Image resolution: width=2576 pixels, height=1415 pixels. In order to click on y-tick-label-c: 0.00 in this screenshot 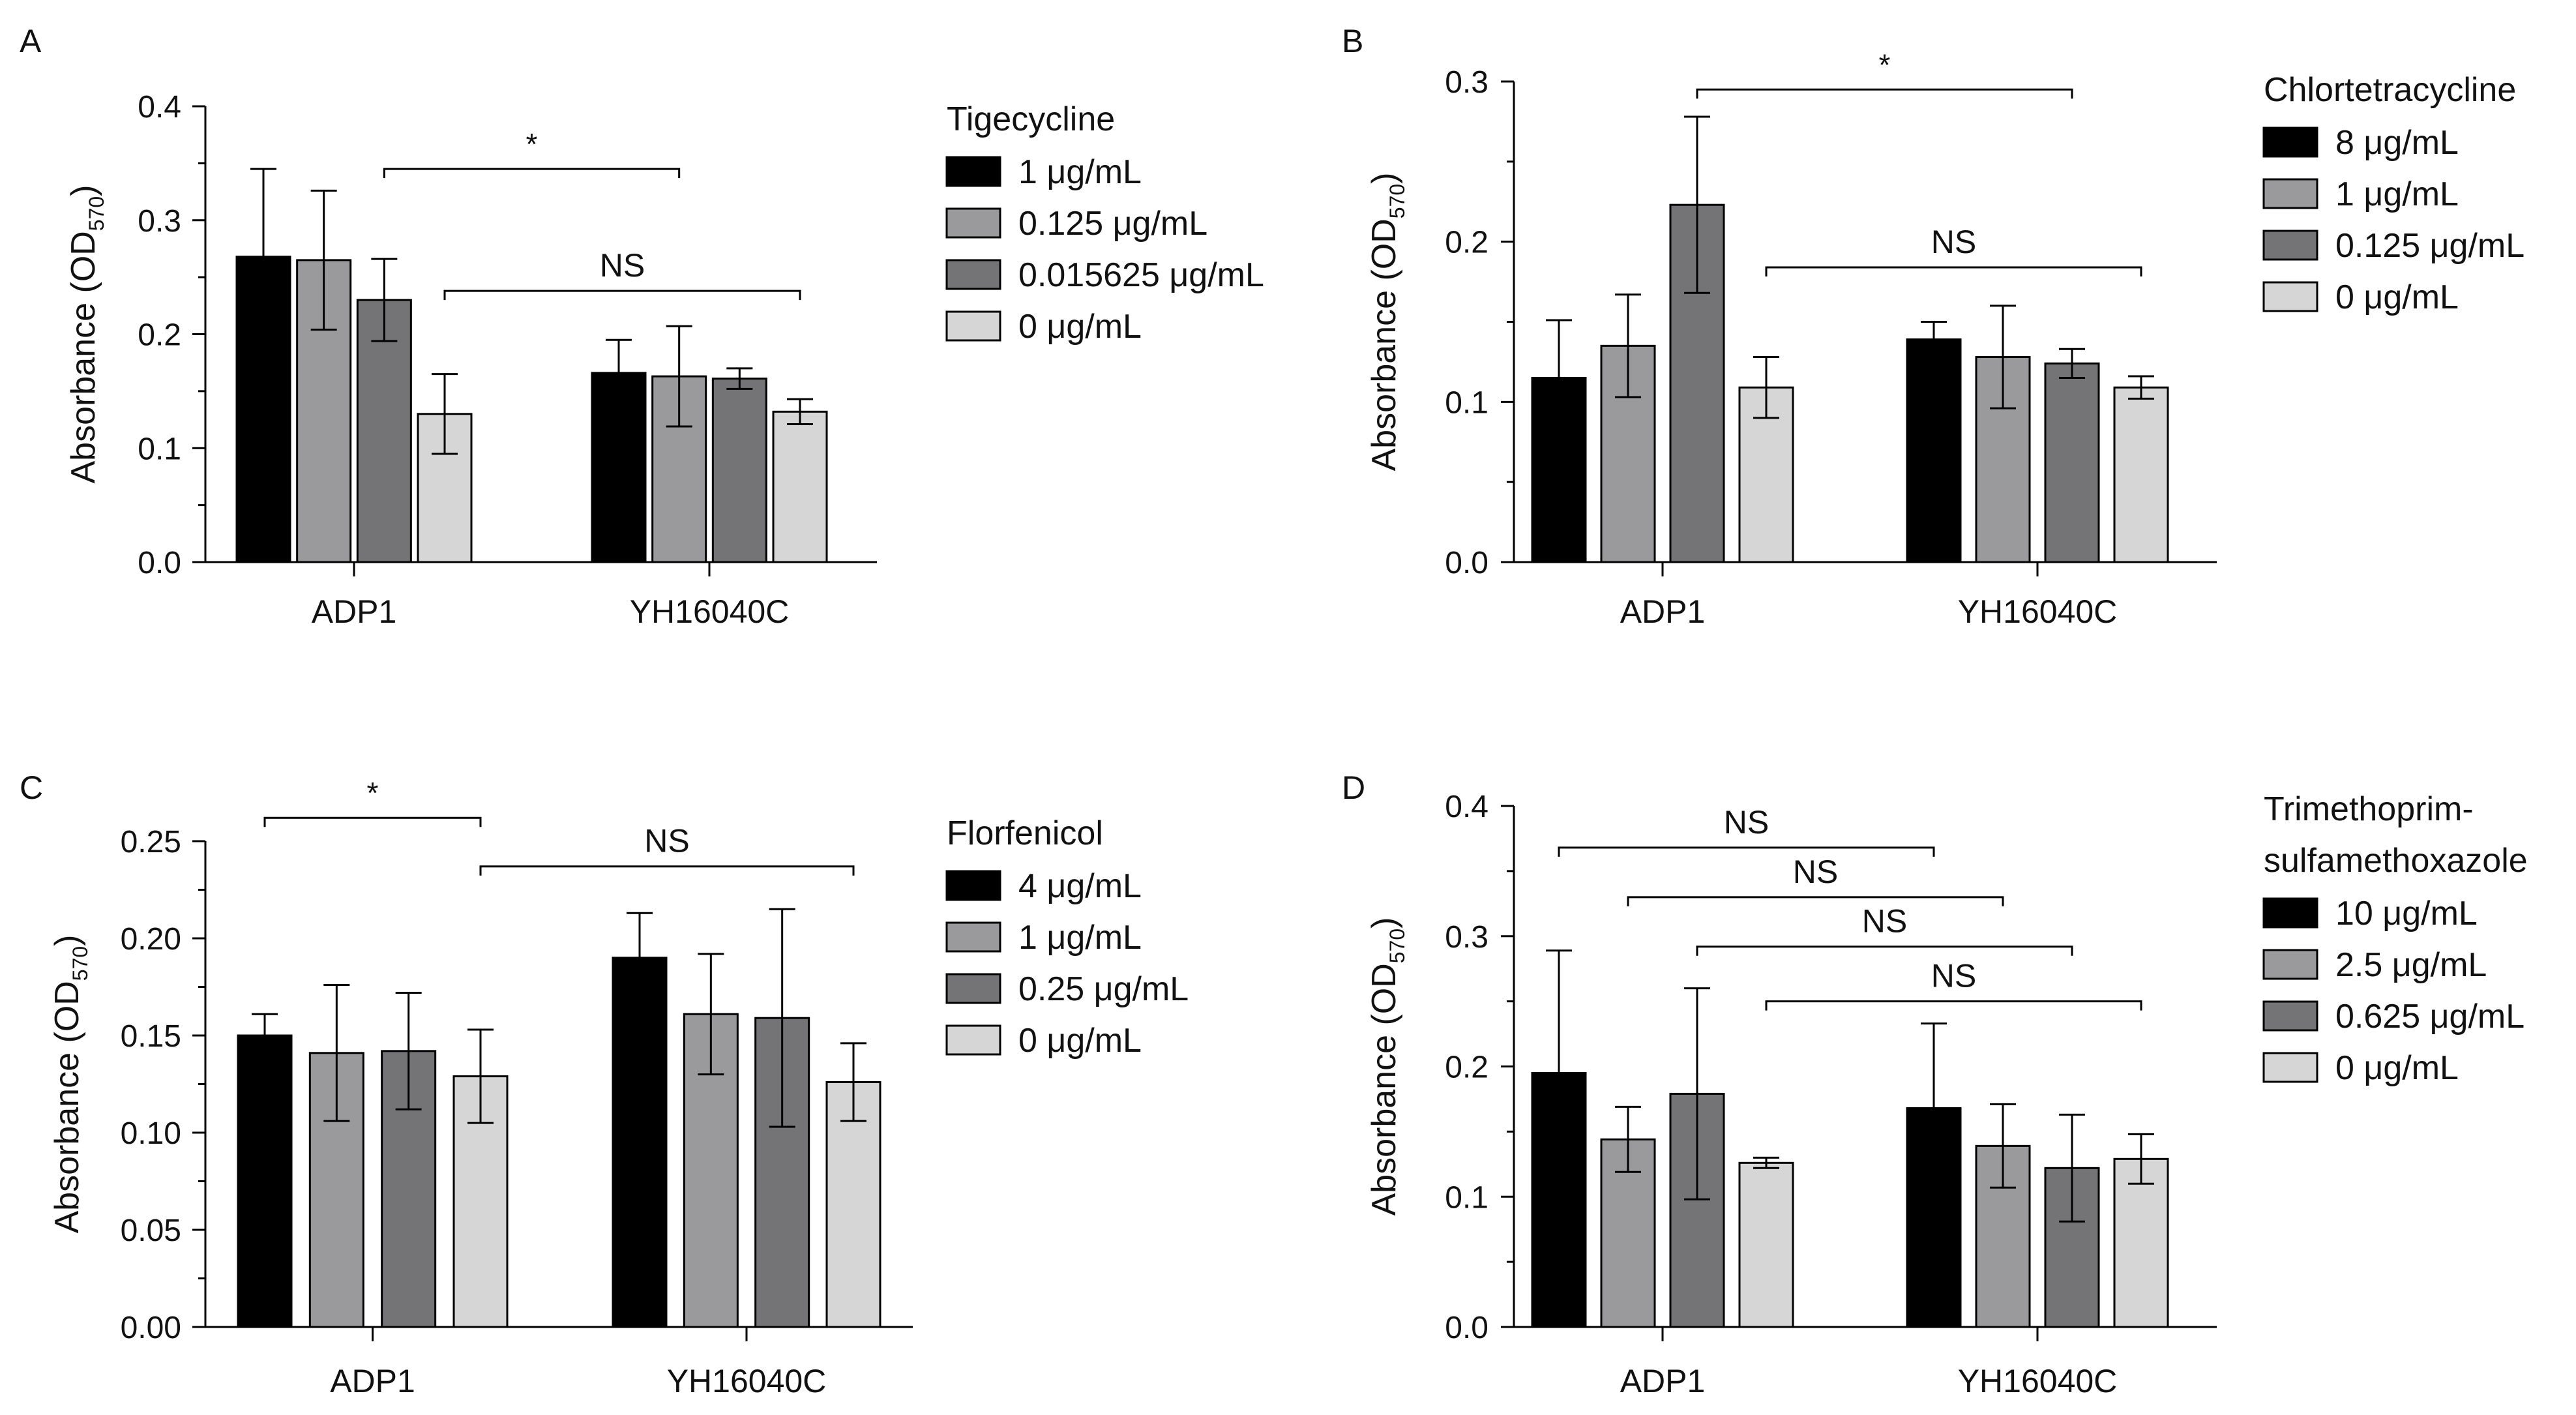, I will do `click(151, 1328)`.